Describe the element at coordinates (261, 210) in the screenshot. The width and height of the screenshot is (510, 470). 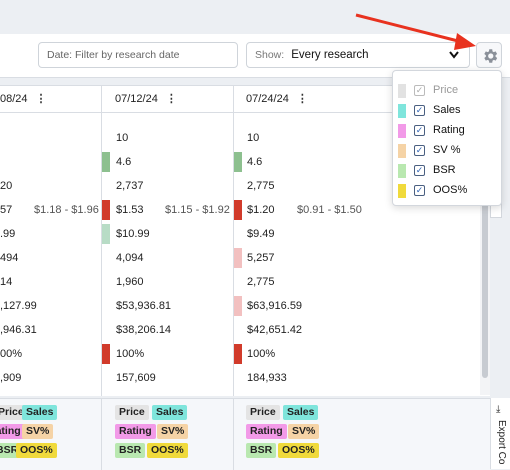
I see `table-cell: $1.20` at that location.